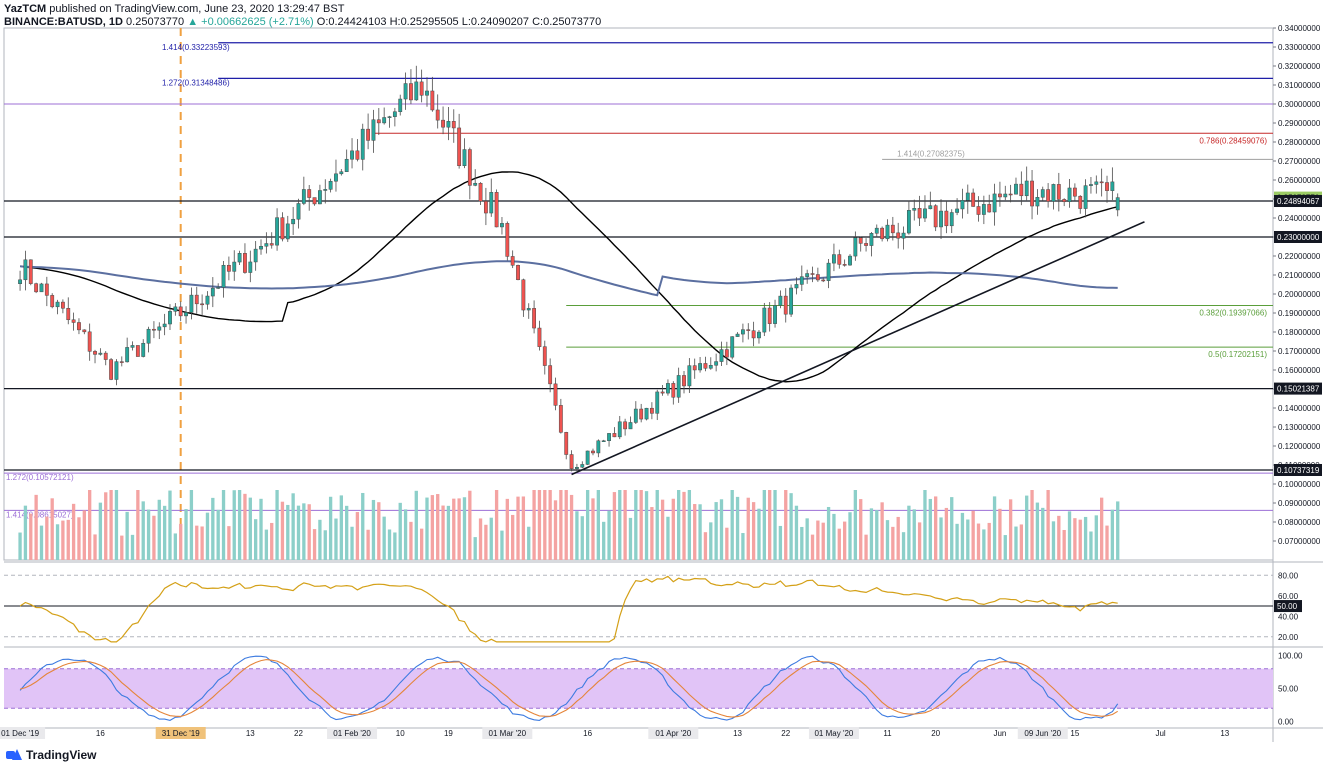 The image size is (1323, 768). I want to click on tradingview-logo: TradingView, so click(51, 755).